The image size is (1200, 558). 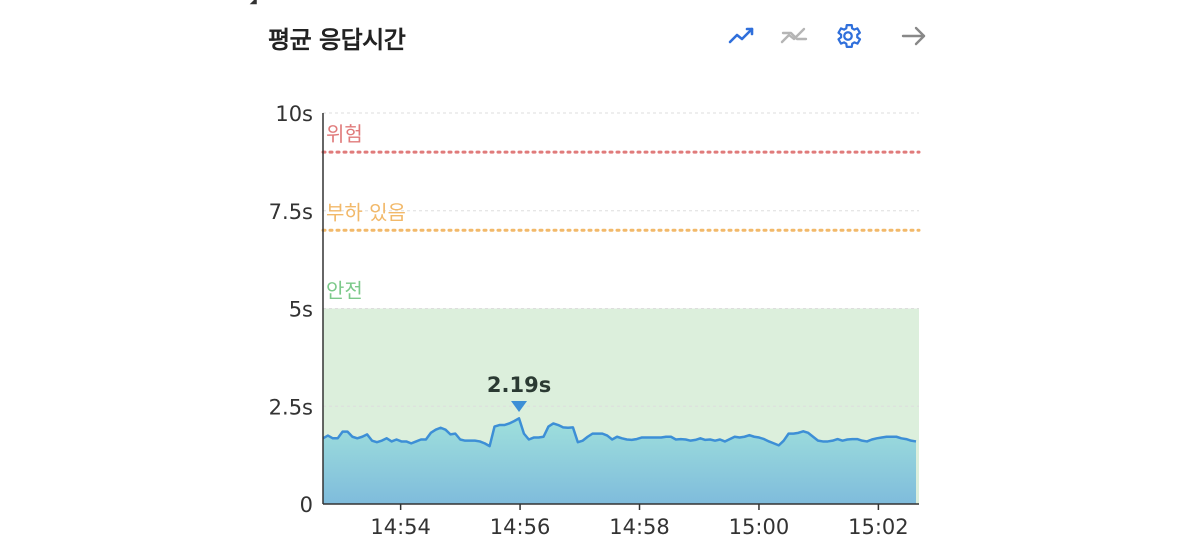 I want to click on x-tick-label: 14:54, so click(x=400, y=527).